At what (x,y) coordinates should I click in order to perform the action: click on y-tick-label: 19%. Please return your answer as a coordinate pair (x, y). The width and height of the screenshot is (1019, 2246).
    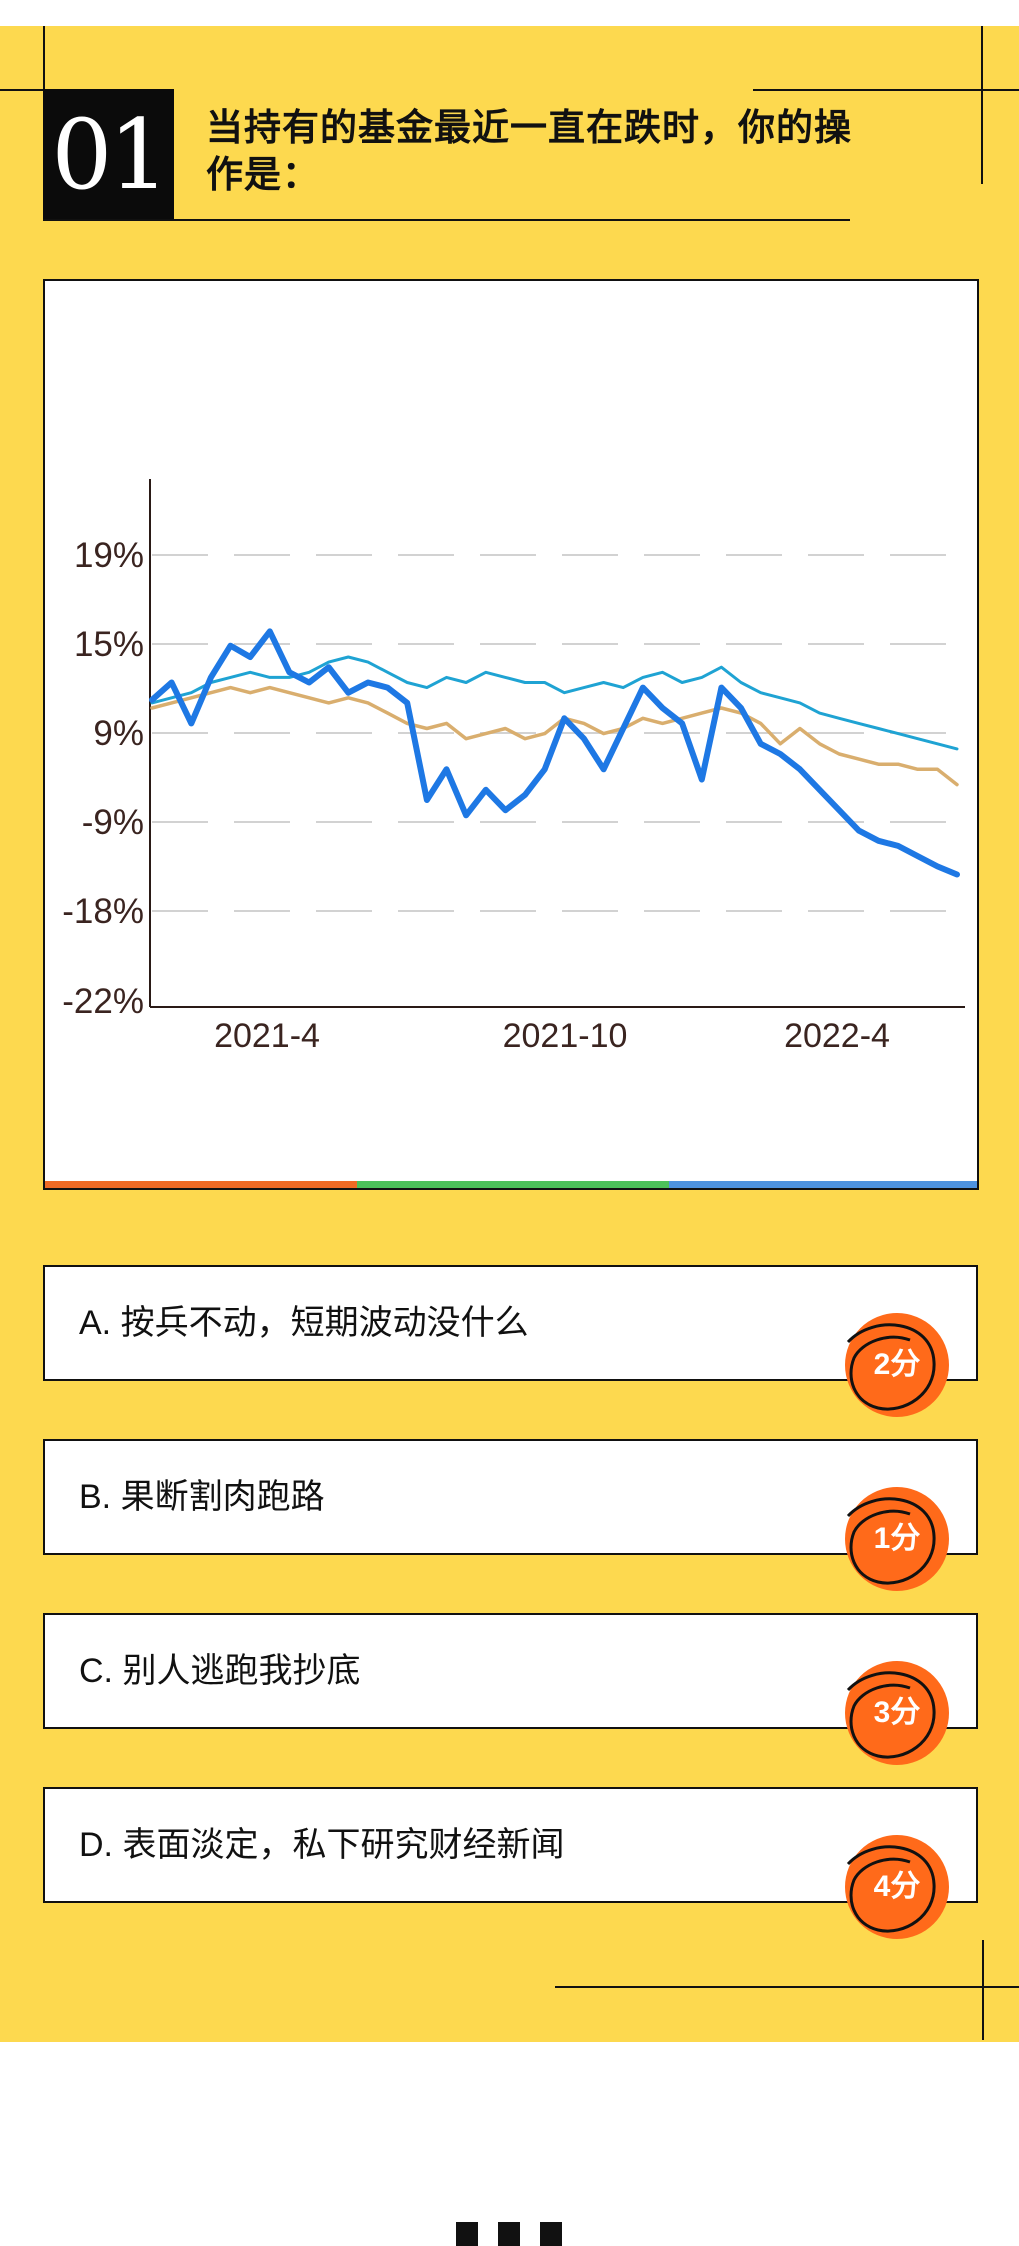
    Looking at the image, I should click on (109, 555).